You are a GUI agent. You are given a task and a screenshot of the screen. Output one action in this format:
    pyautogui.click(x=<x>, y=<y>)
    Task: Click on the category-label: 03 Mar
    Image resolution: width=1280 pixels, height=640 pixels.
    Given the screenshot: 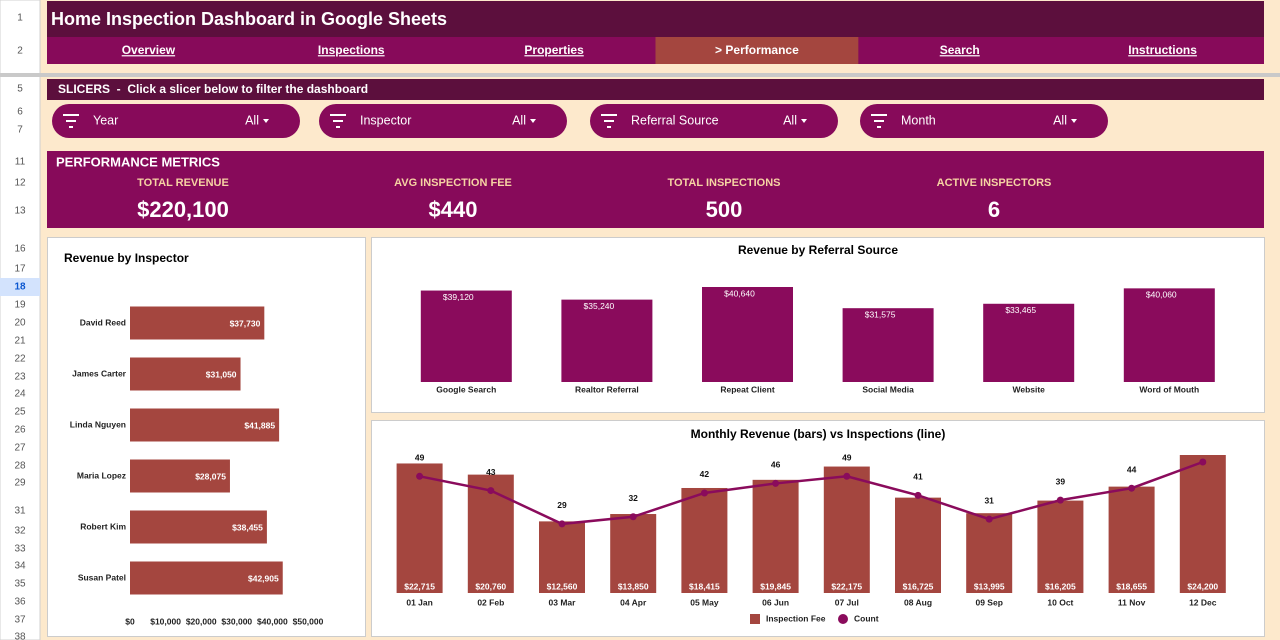 What is the action you would take?
    pyautogui.click(x=563, y=602)
    